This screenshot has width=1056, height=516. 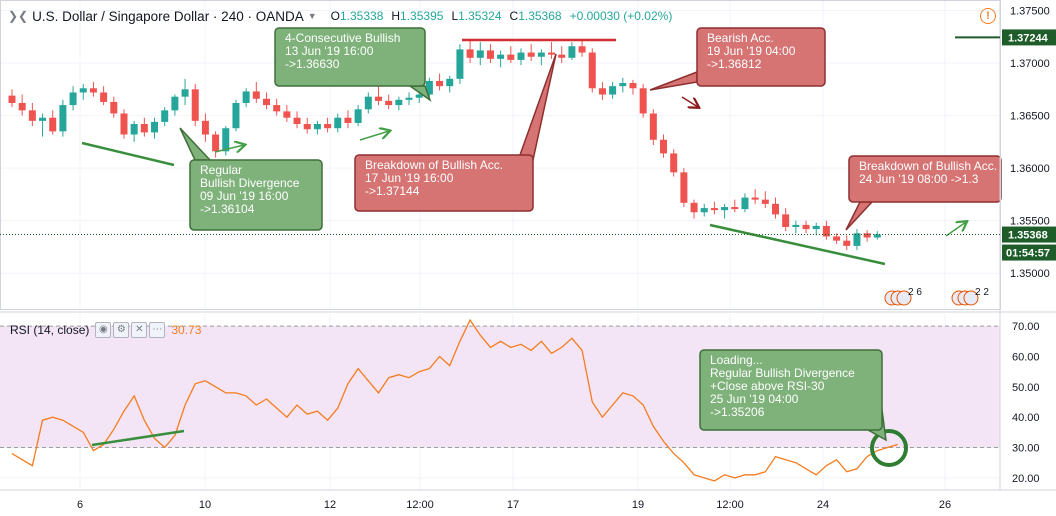 I want to click on annotation-text: 25 Jun '19 04:00, so click(x=754, y=399).